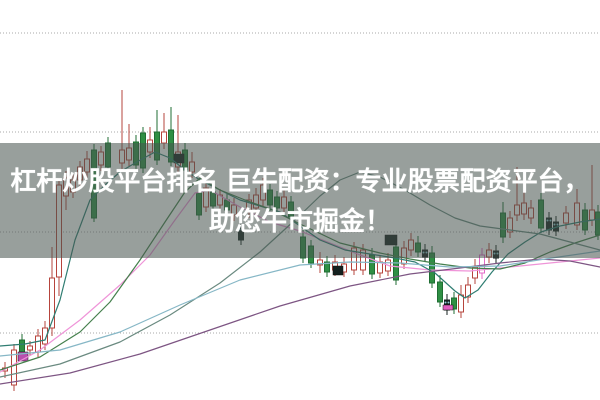  What do you see at coordinates (300, 180) in the screenshot?
I see `promo-text-line-1: 杠杆炒股平台排名 巨牛配资：专业股票配资平台，` at bounding box center [300, 180].